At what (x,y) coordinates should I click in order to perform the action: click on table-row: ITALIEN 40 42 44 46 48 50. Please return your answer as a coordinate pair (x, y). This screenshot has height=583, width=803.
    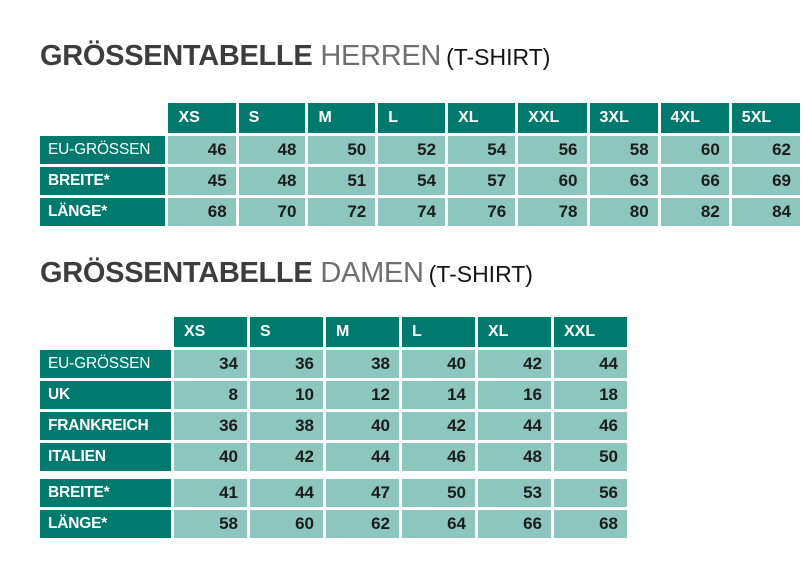
    Looking at the image, I should click on (333, 457).